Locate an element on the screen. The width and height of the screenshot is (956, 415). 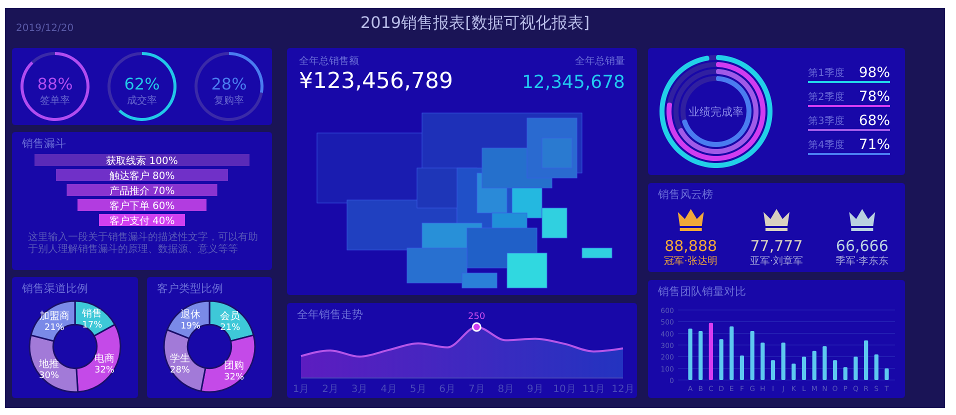
category-label: 获取线索 is located at coordinates (126, 161).